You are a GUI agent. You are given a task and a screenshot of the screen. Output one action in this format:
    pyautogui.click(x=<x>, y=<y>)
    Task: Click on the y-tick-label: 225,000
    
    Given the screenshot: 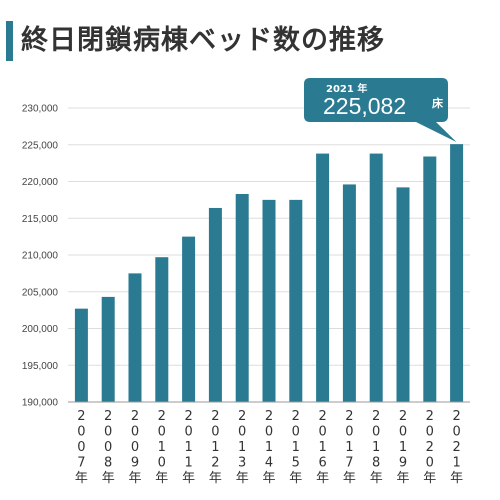 What is the action you would take?
    pyautogui.click(x=40, y=145)
    